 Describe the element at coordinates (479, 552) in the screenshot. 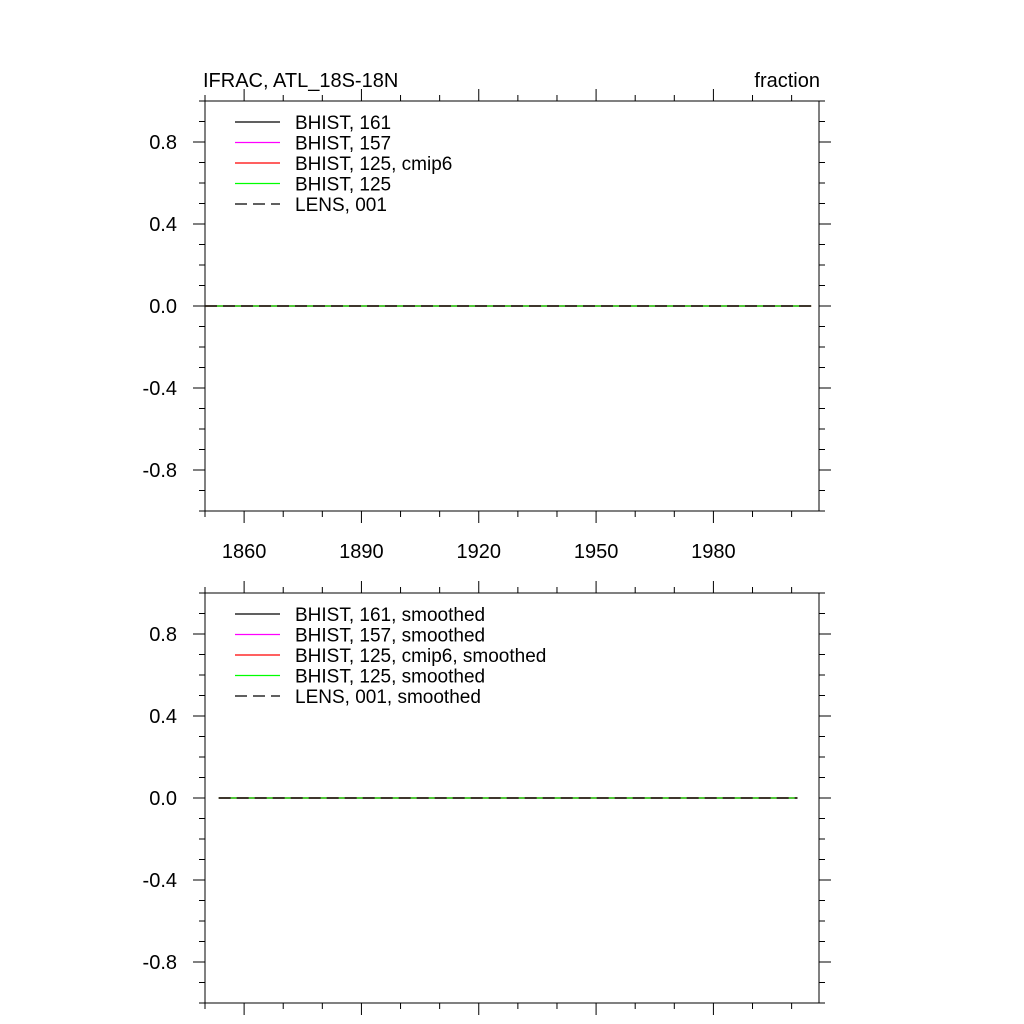

I see `x-tick-label: 1920` at that location.